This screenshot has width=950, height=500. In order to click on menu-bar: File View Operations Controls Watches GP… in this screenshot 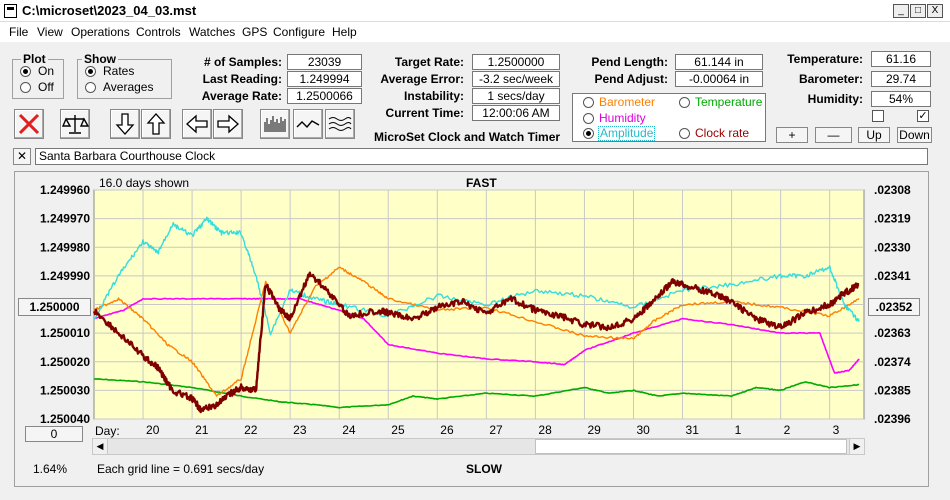, I will do `click(475, 32)`.